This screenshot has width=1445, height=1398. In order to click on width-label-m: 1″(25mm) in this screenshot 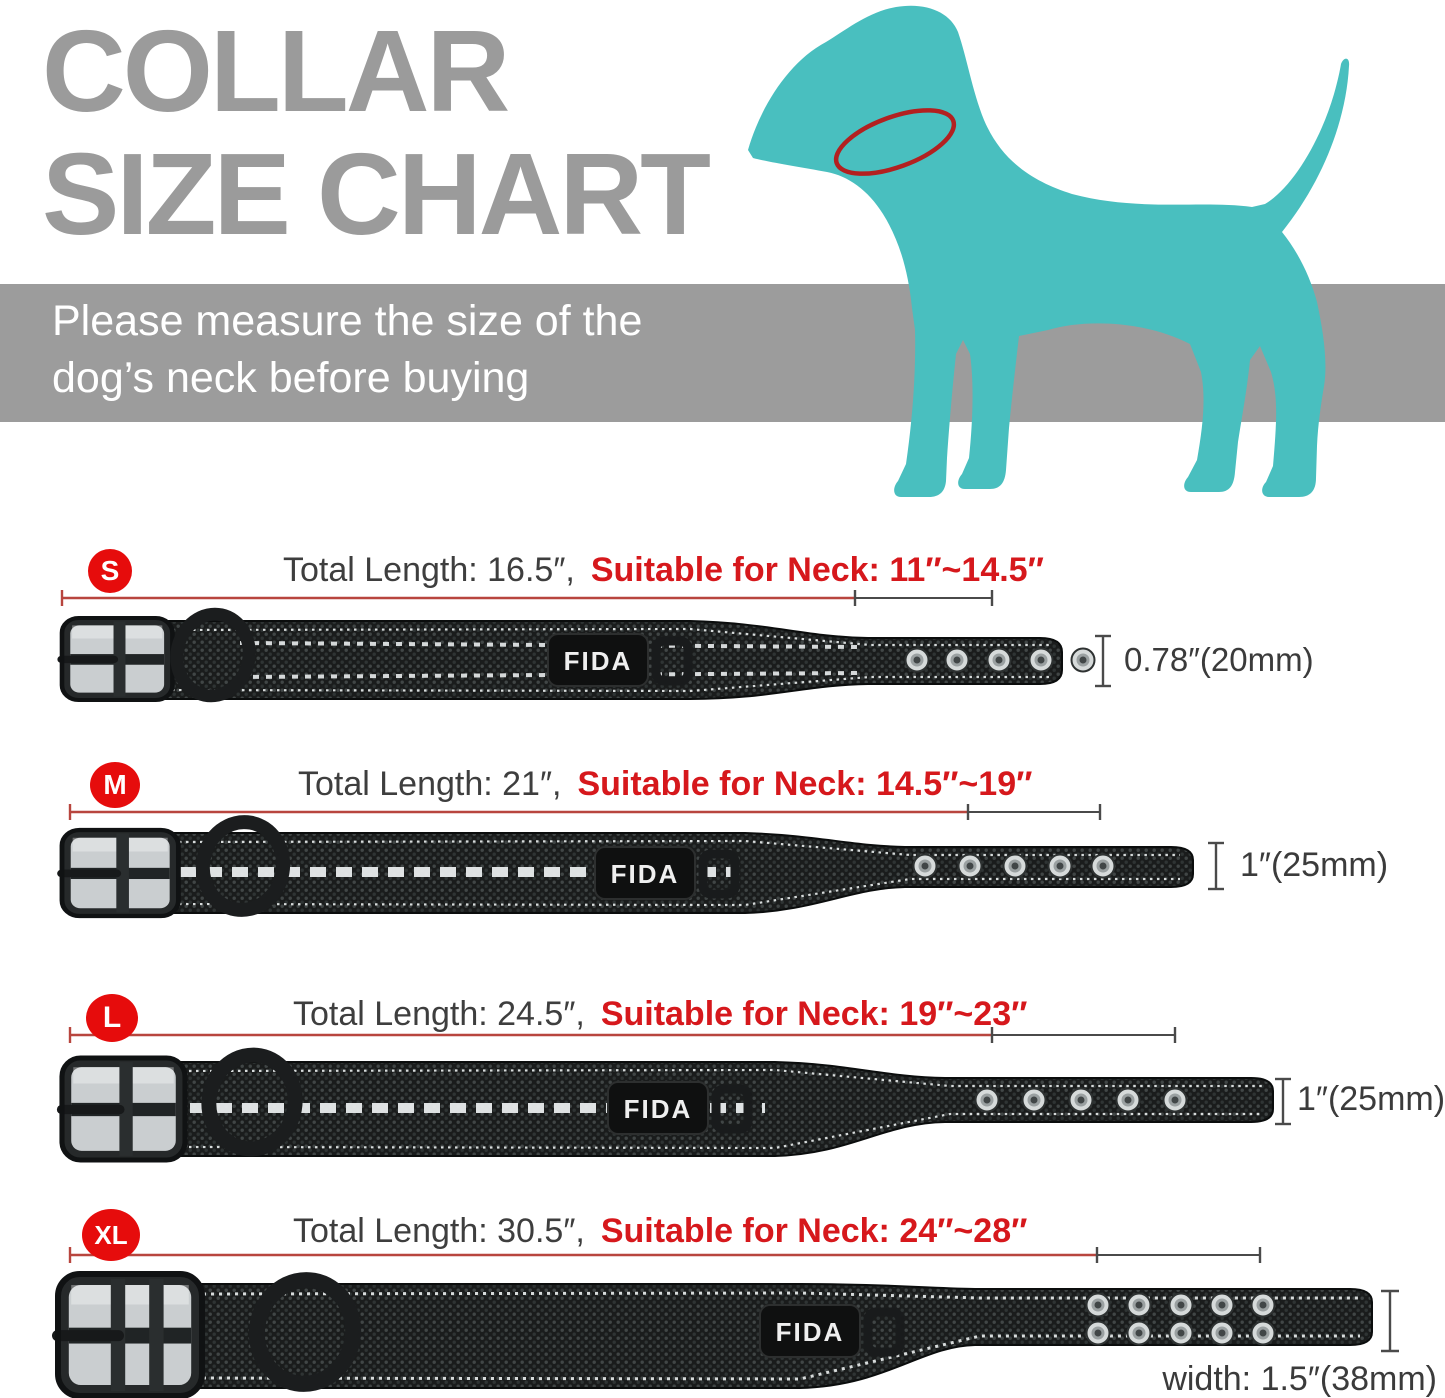, I will do `click(1314, 865)`.